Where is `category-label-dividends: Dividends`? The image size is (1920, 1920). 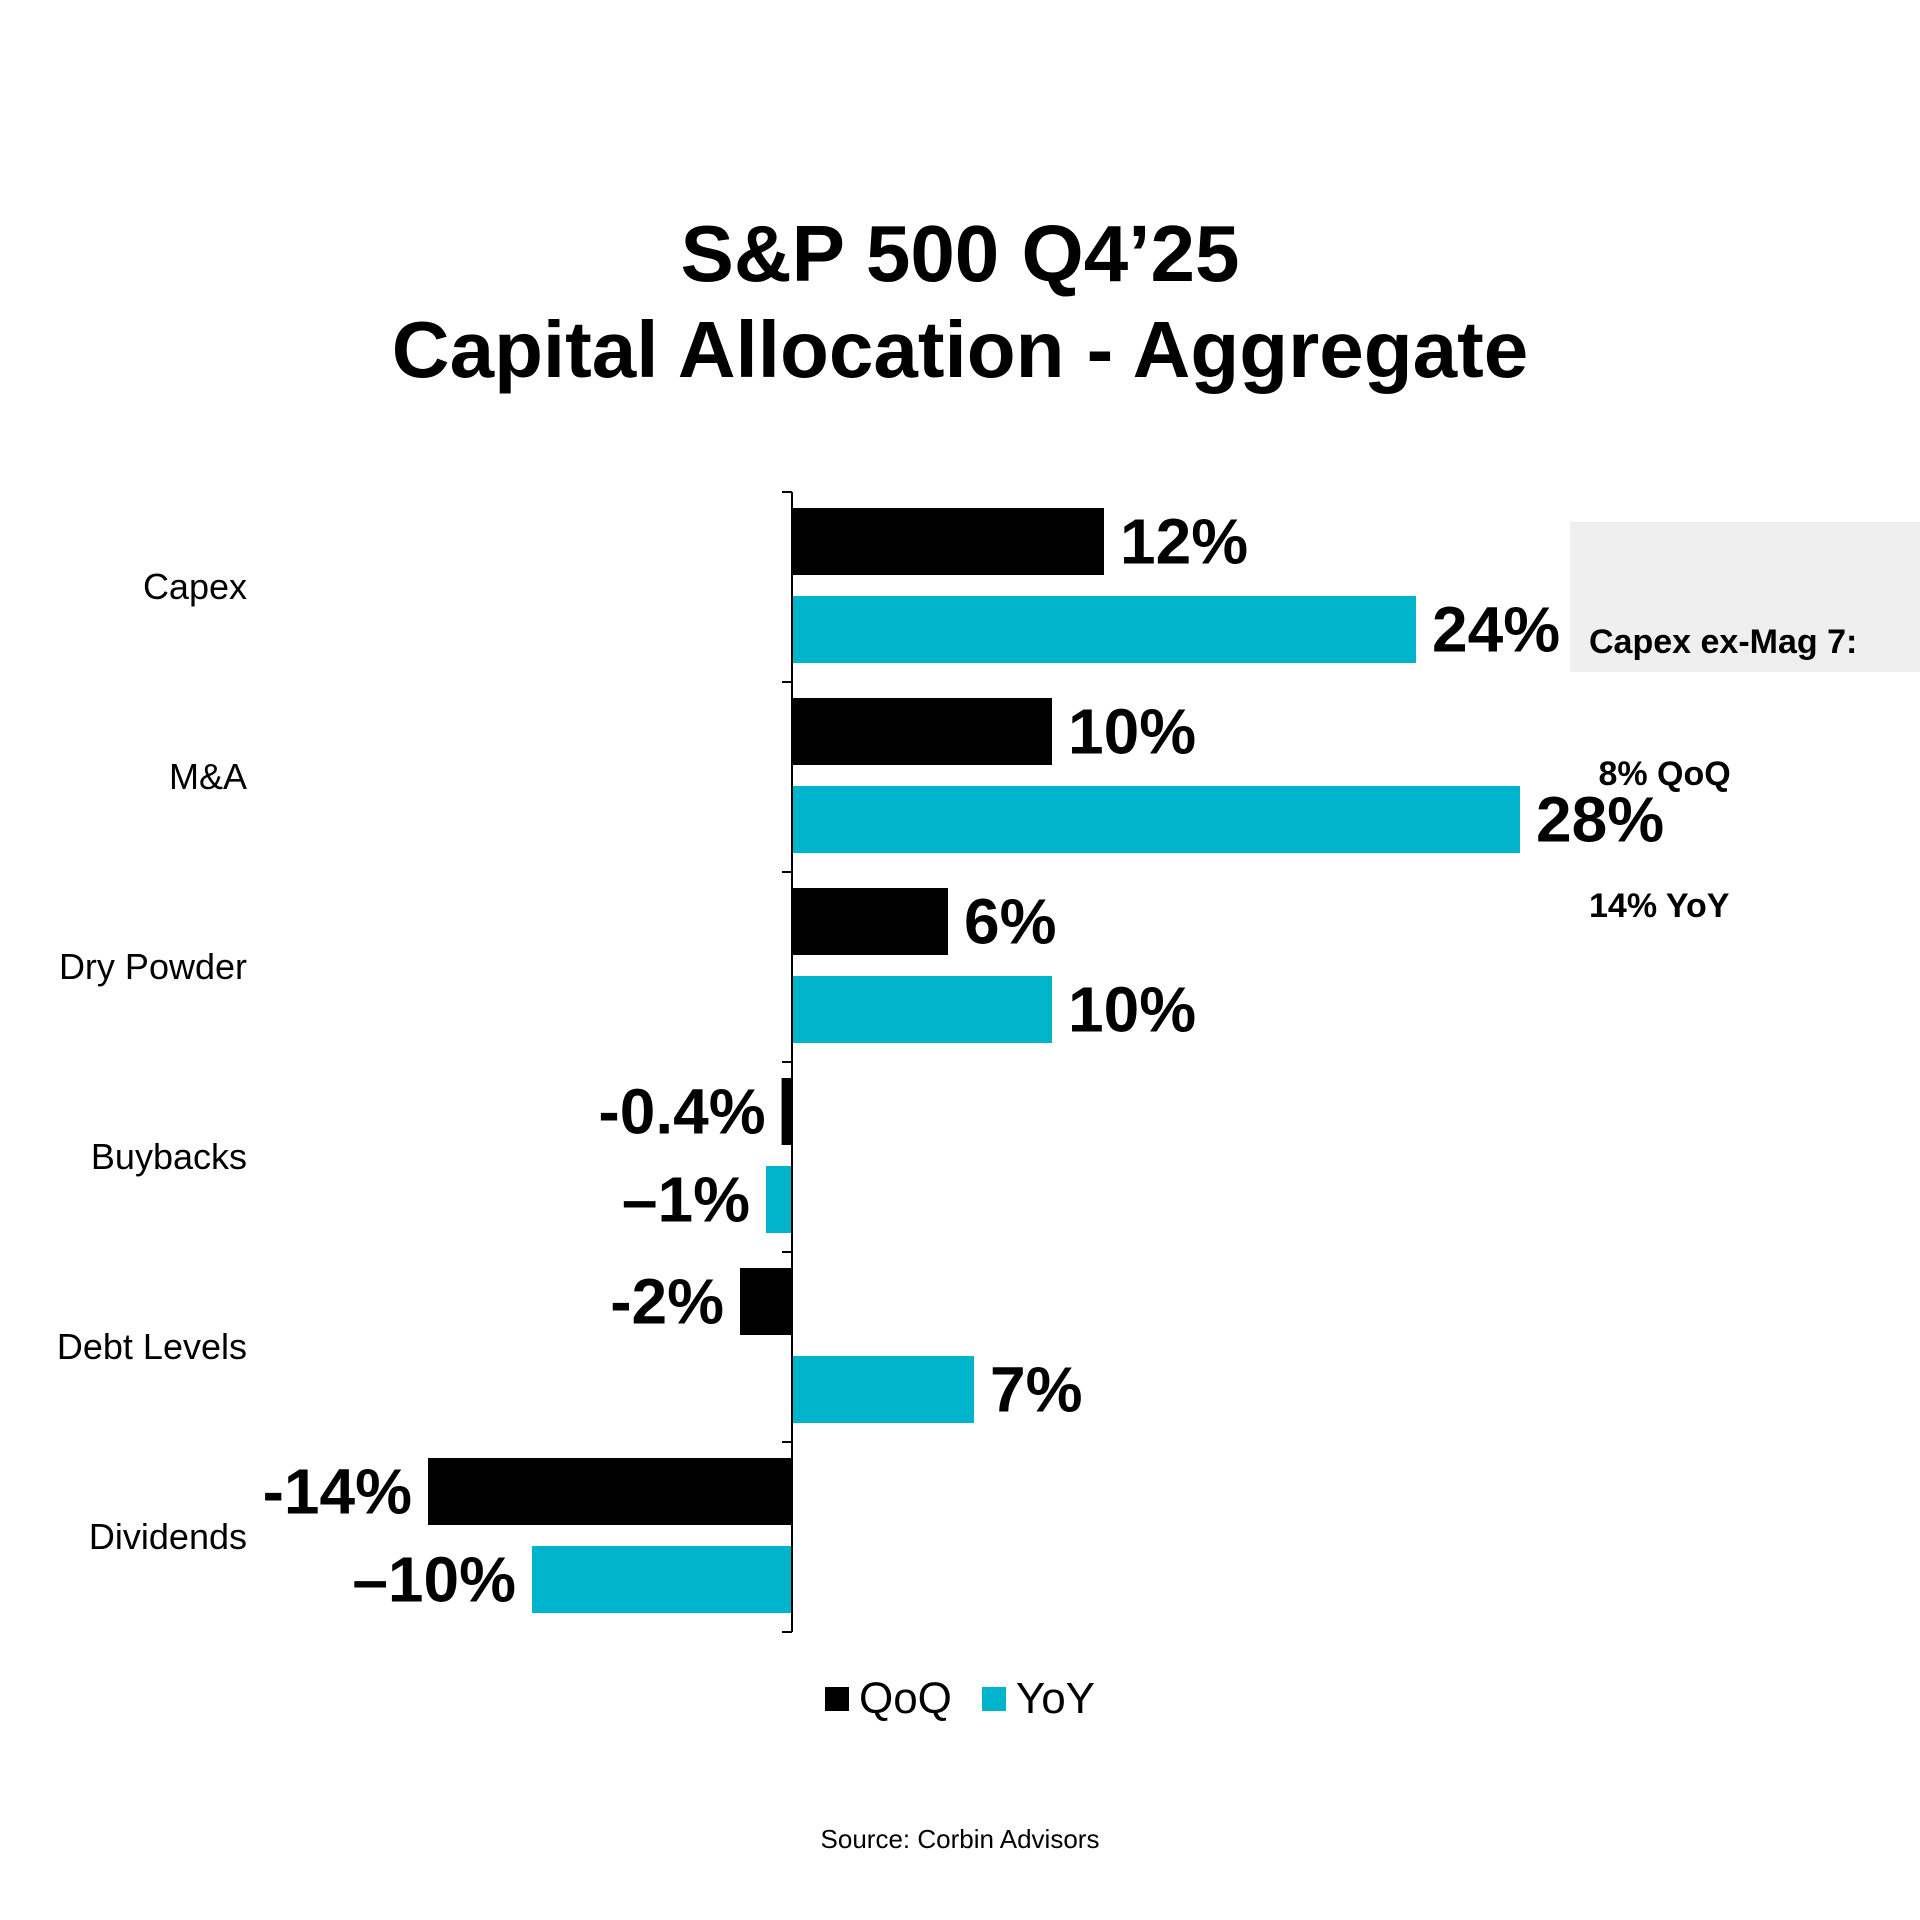
category-label-dividends: Dividends is located at coordinates (168, 1536).